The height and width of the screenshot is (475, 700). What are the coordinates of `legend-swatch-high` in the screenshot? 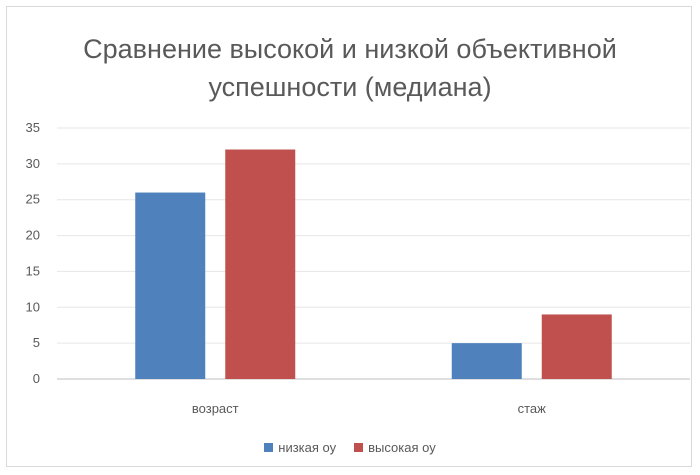 It's located at (359, 447).